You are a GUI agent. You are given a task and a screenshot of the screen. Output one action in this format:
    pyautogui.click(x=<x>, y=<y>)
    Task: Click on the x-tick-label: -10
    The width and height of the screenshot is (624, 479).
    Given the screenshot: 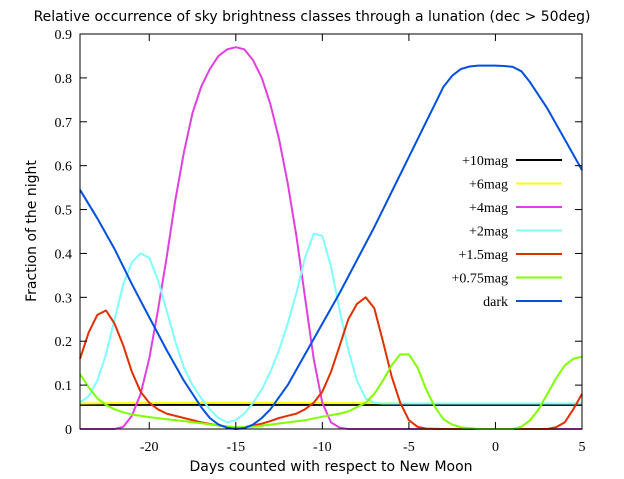 What is the action you would take?
    pyautogui.click(x=322, y=447)
    